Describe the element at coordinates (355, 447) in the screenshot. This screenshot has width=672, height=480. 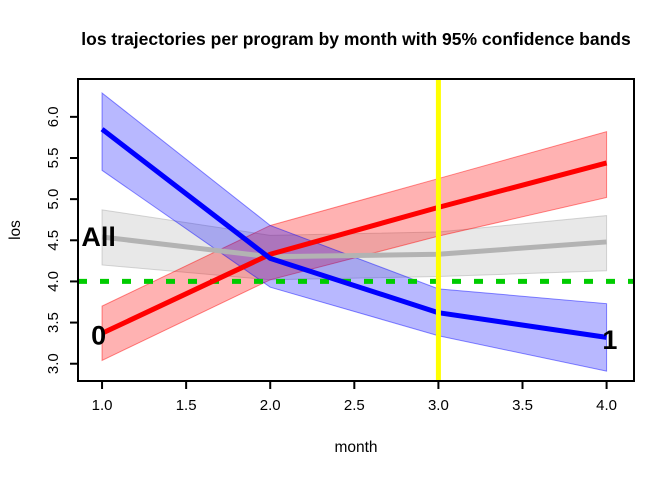
I see `x-axis-title: month` at that location.